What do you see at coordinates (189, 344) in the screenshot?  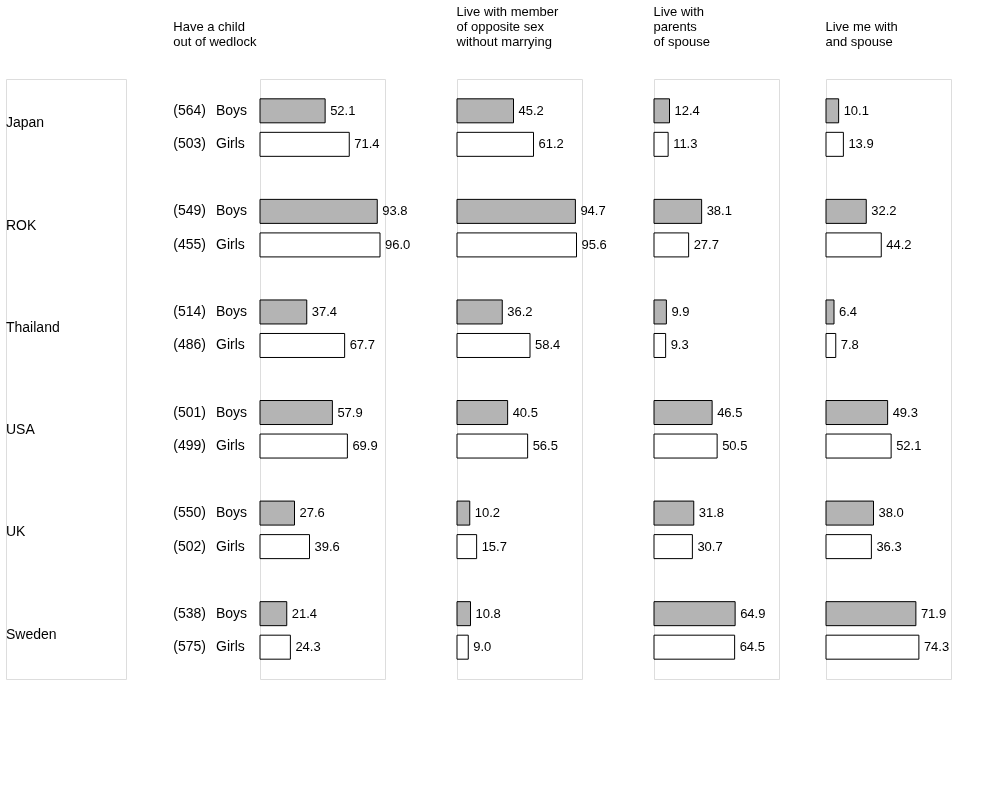 I see `text: (486)` at bounding box center [189, 344].